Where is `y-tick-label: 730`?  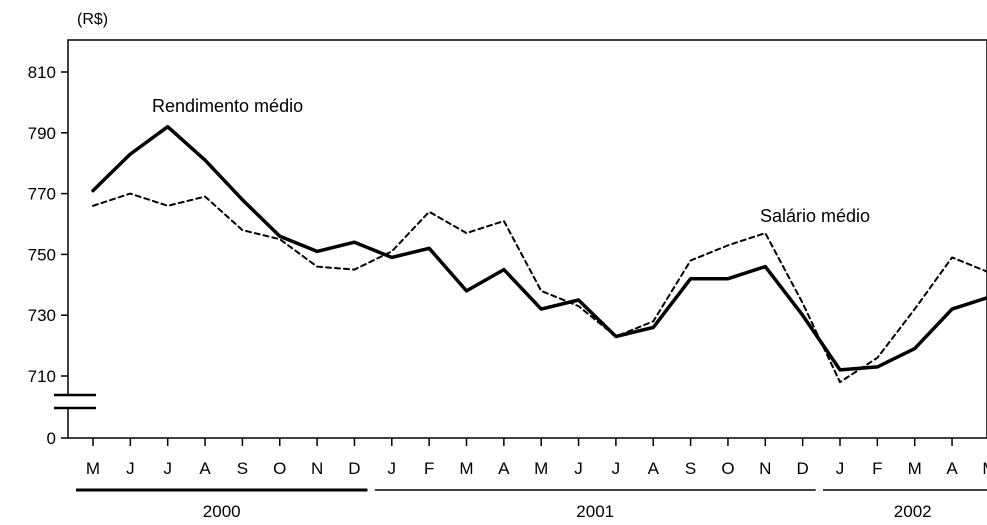
y-tick-label: 730 is located at coordinates (42, 315).